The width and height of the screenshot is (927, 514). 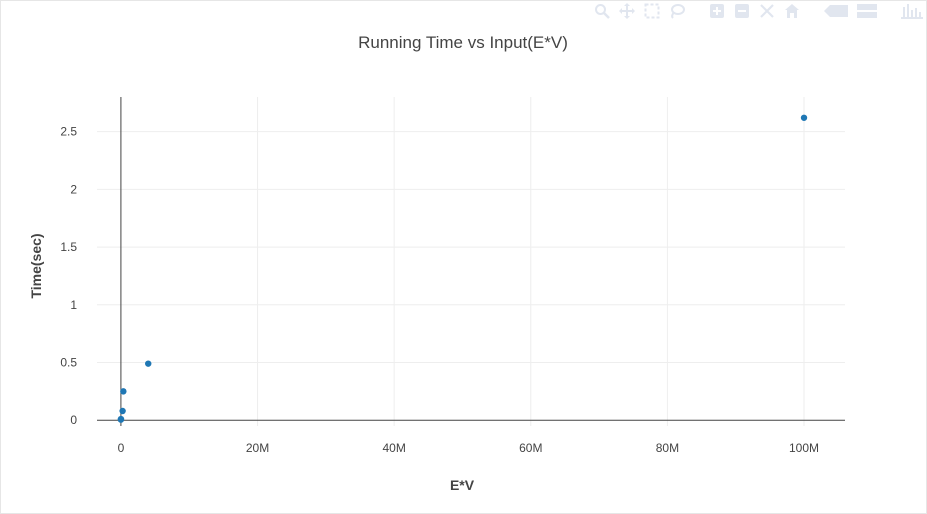 I want to click on y-axis-title: Time(sec), so click(x=36, y=265).